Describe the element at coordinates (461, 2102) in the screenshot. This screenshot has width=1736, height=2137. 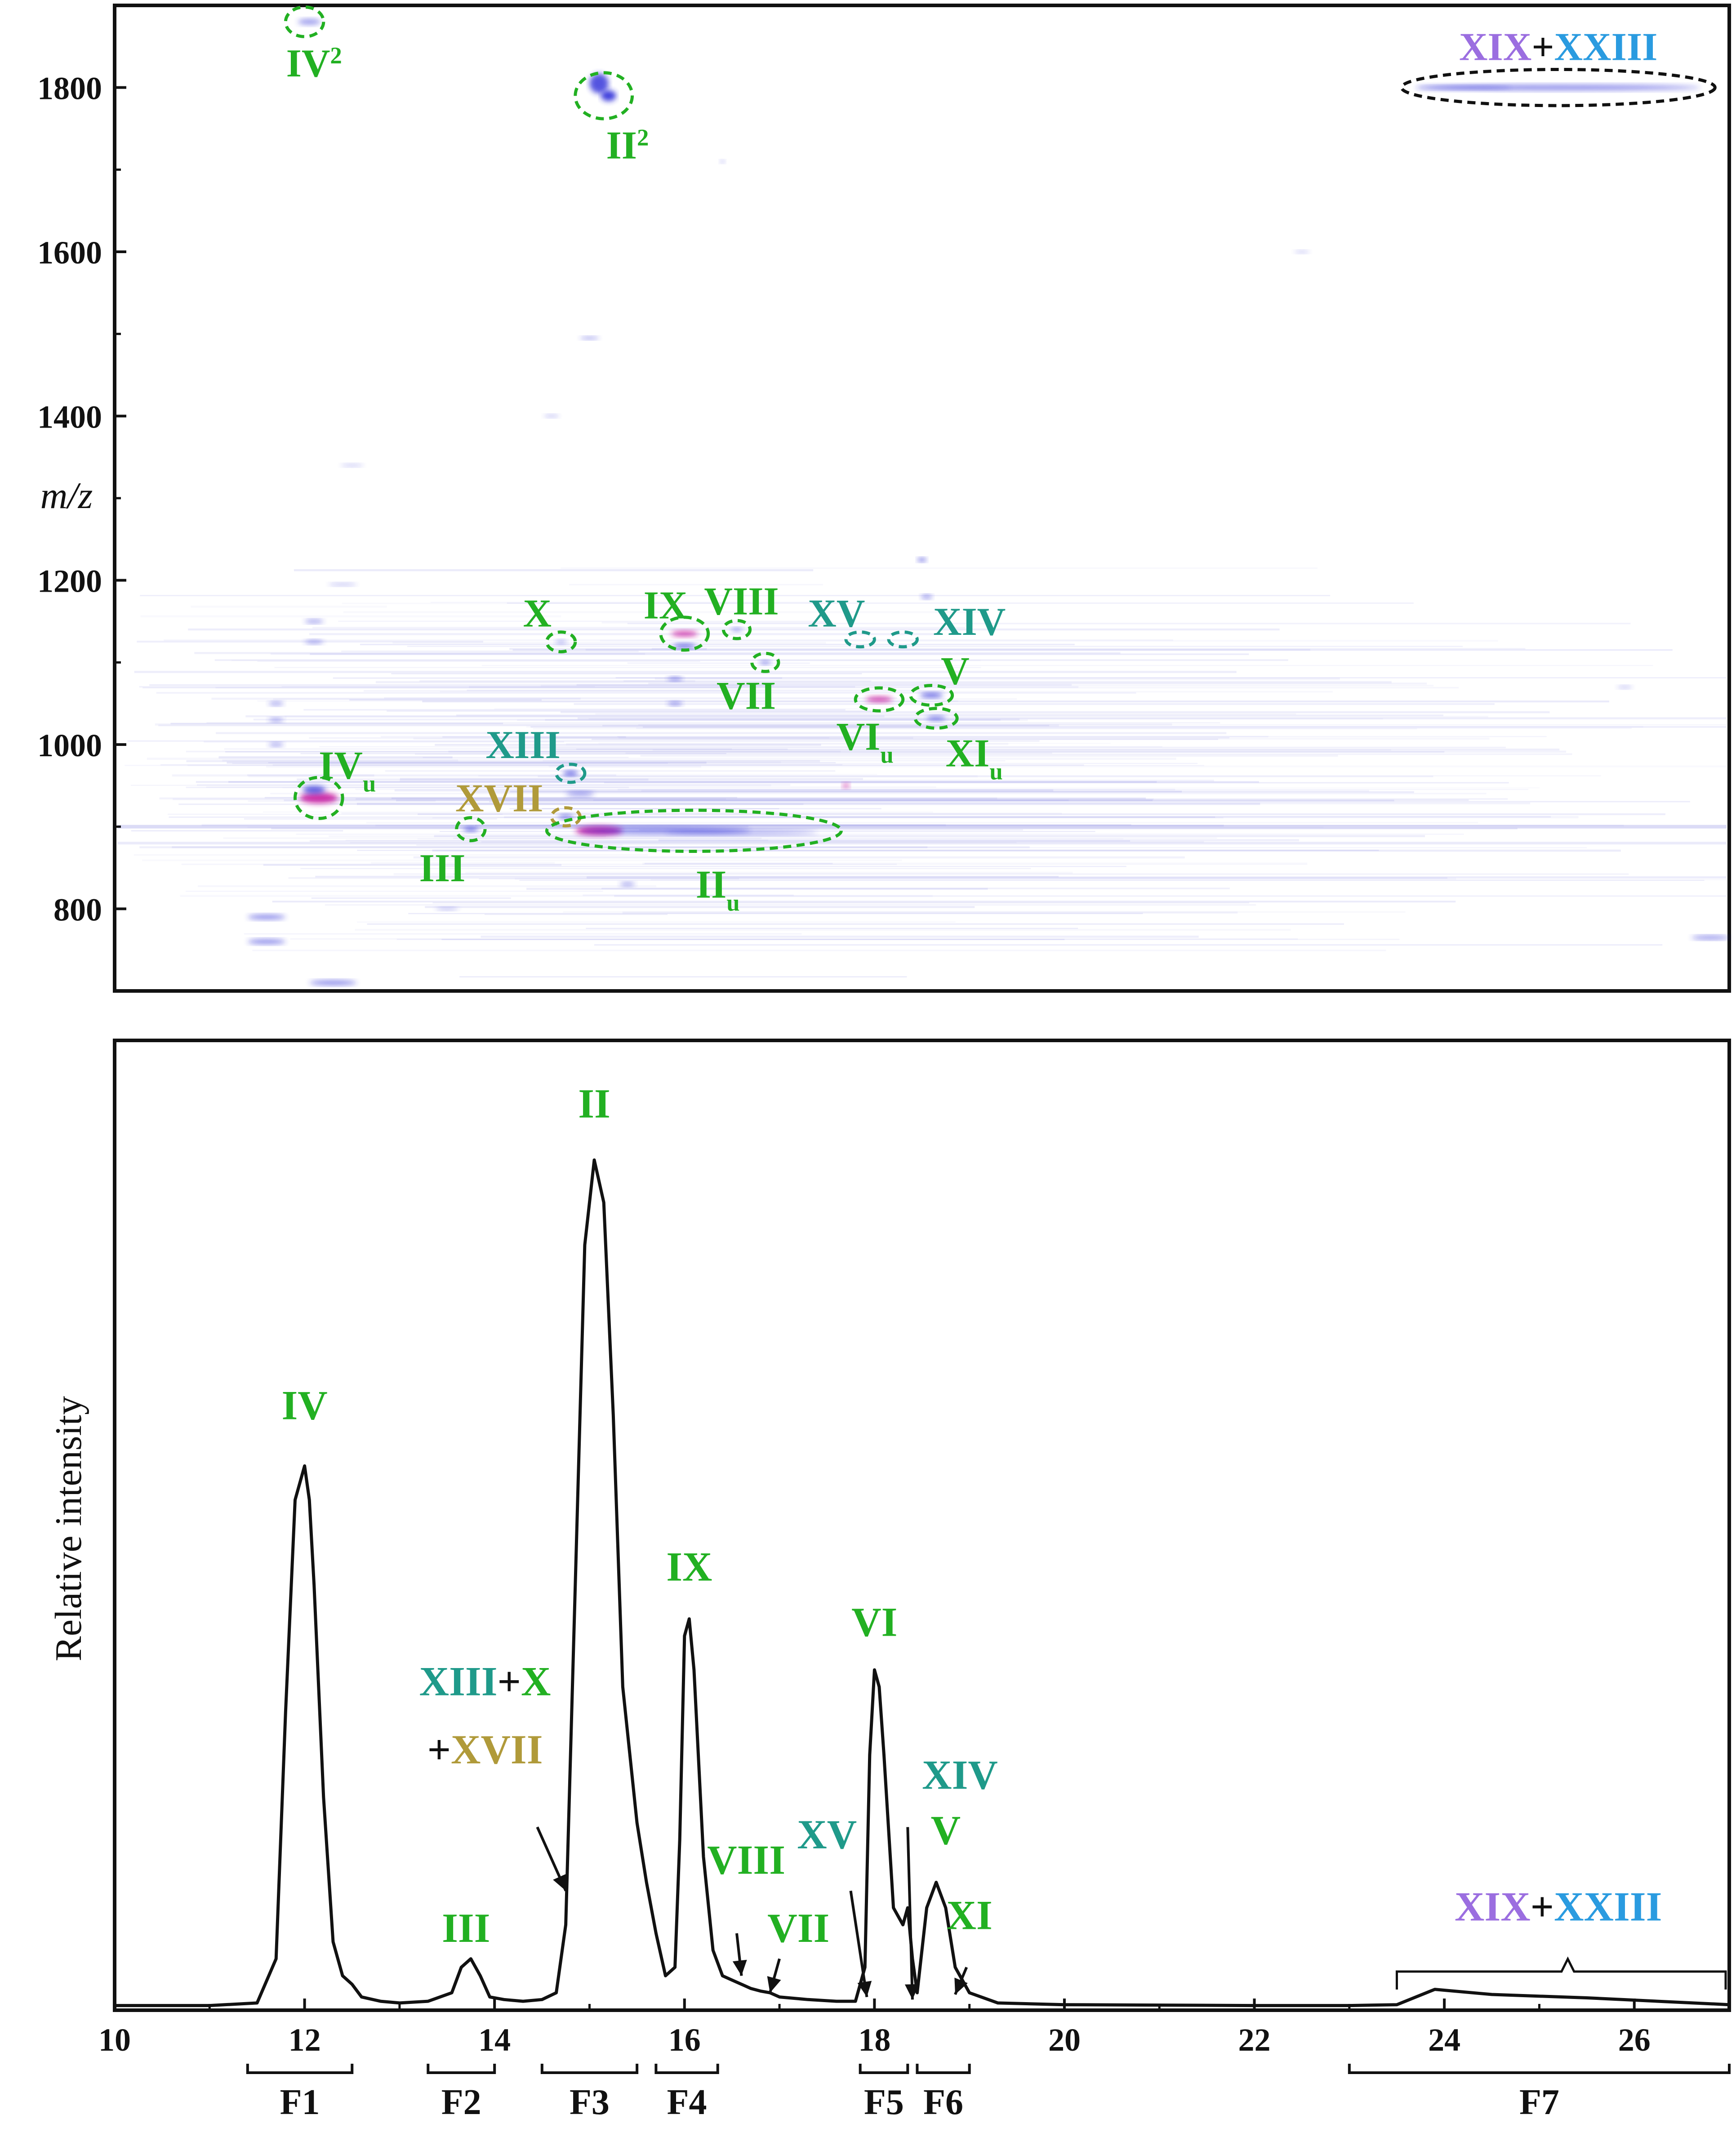
I see `fraction-label-F2: F2` at that location.